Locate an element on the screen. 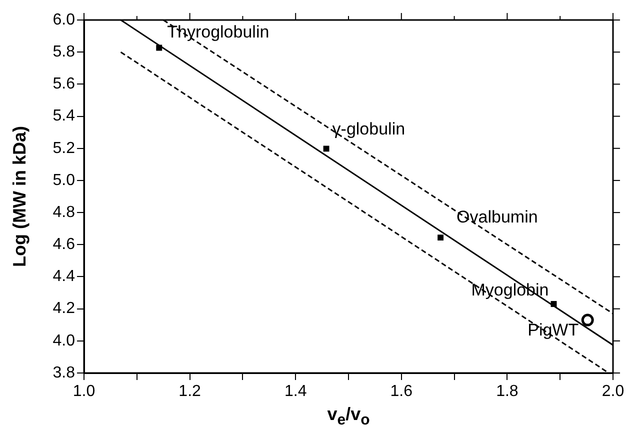 This screenshot has height=439, width=628. x-tick-label: 1.2 is located at coordinates (190, 391).